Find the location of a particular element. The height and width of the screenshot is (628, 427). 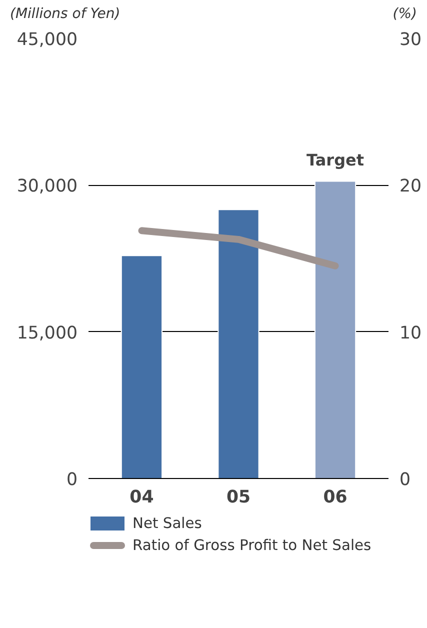

y-tick-label: 30,000 is located at coordinates (47, 186).